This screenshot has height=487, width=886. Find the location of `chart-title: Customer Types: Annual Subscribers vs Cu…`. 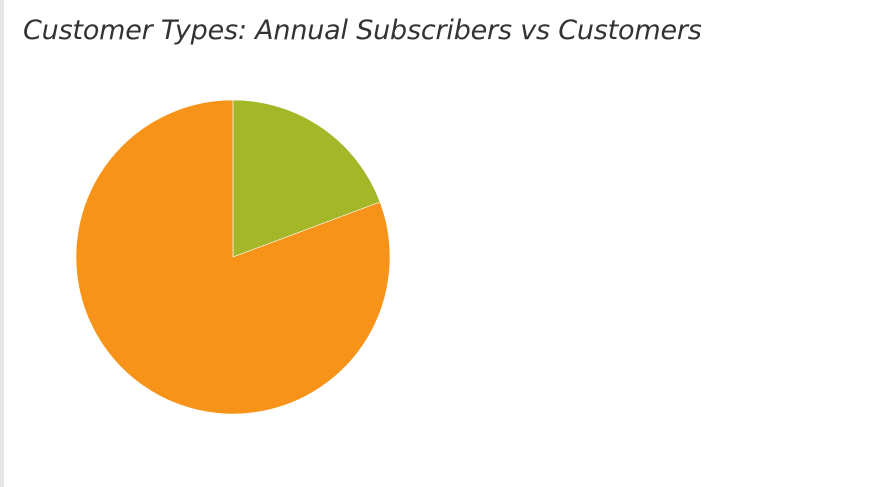

chart-title: Customer Types: Annual Subscribers vs Cu… is located at coordinates (362, 30).